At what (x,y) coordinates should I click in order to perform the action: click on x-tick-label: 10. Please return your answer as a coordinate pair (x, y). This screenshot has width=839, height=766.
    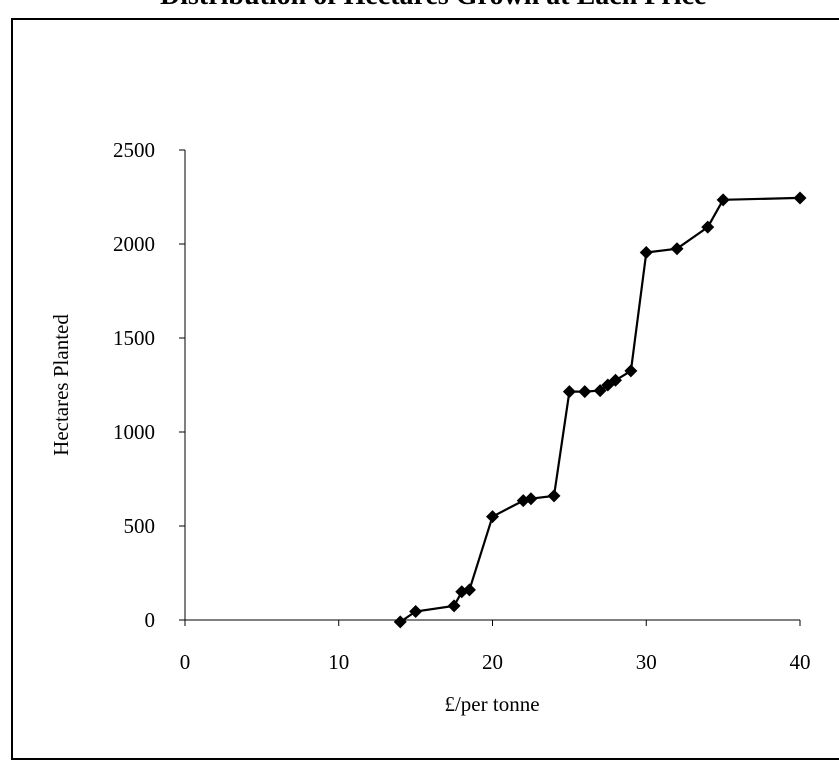
    Looking at the image, I should click on (338, 662).